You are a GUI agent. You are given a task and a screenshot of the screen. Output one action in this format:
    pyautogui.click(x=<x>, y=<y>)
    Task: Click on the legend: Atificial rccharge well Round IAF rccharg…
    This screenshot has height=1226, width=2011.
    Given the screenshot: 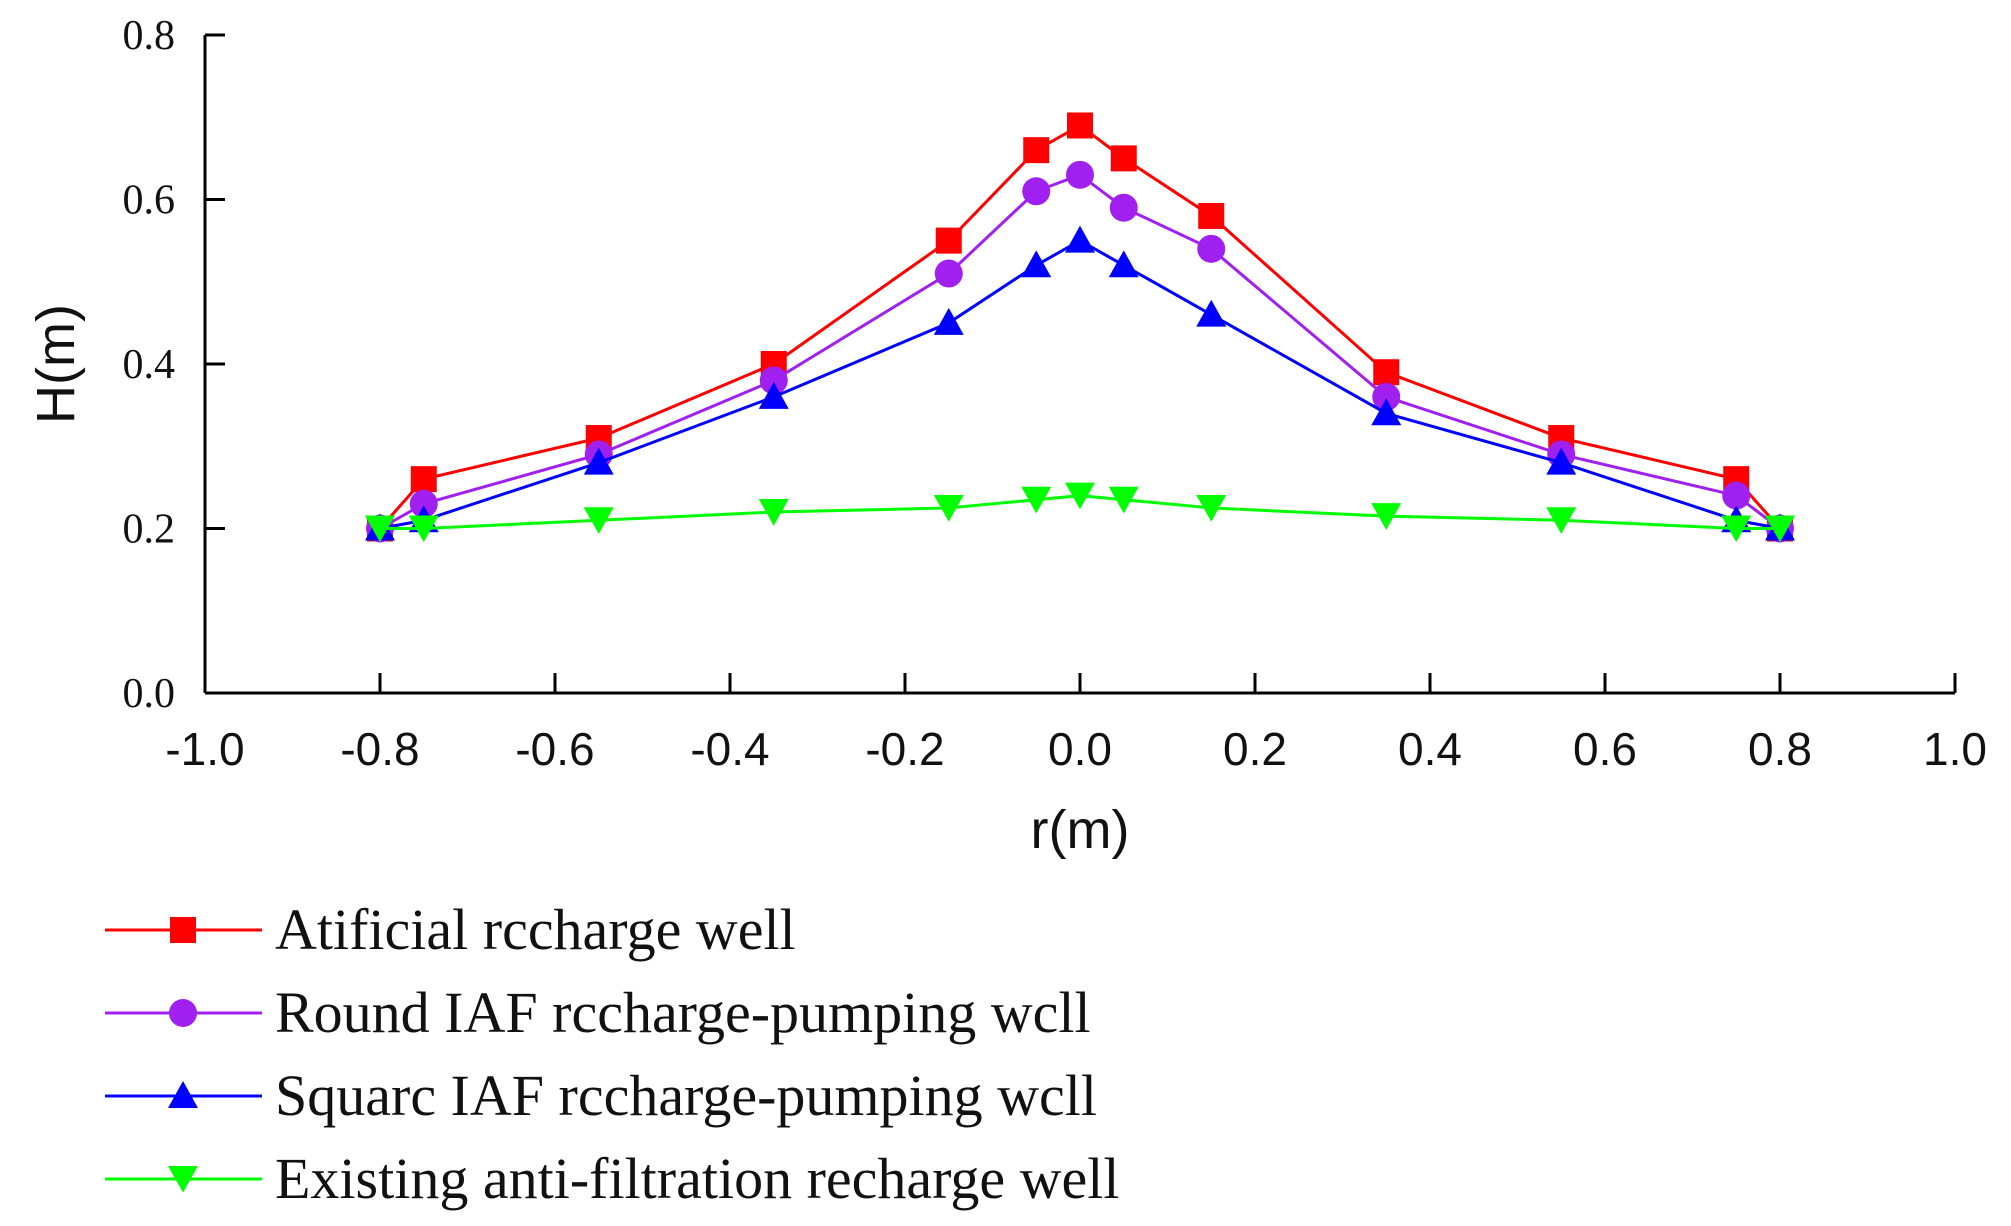 What is the action you would take?
    pyautogui.click(x=612, y=1054)
    